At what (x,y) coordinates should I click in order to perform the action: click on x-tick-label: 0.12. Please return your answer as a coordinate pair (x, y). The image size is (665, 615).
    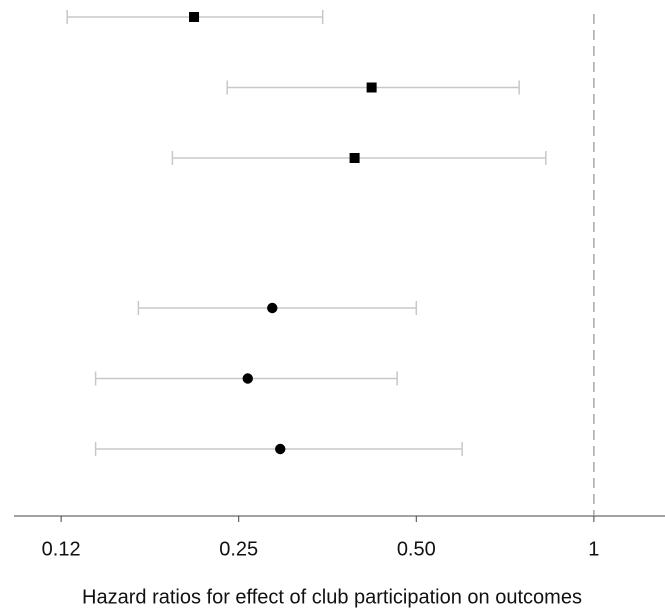
    Looking at the image, I should click on (61, 549).